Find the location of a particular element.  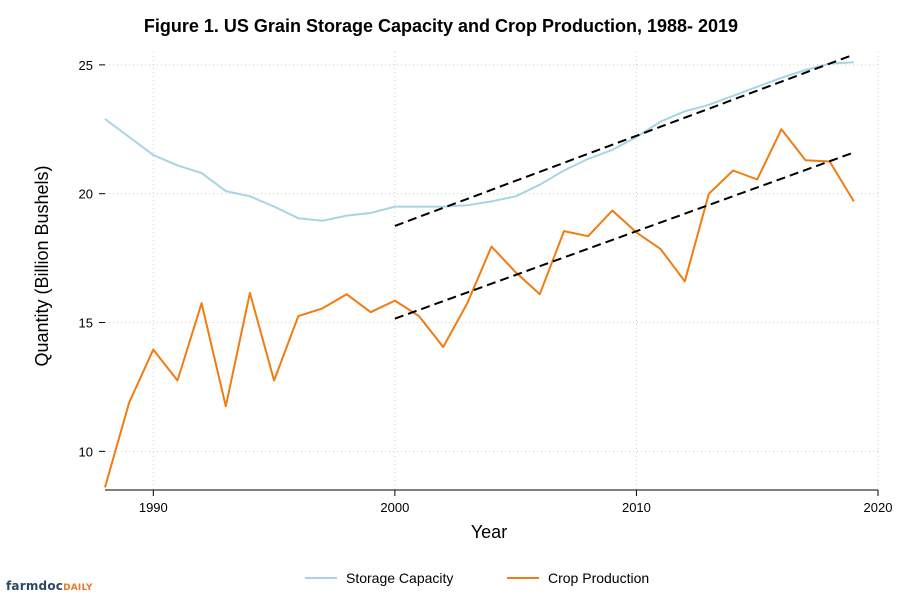

trendline-storage-capacity-trend is located at coordinates (624, 140).